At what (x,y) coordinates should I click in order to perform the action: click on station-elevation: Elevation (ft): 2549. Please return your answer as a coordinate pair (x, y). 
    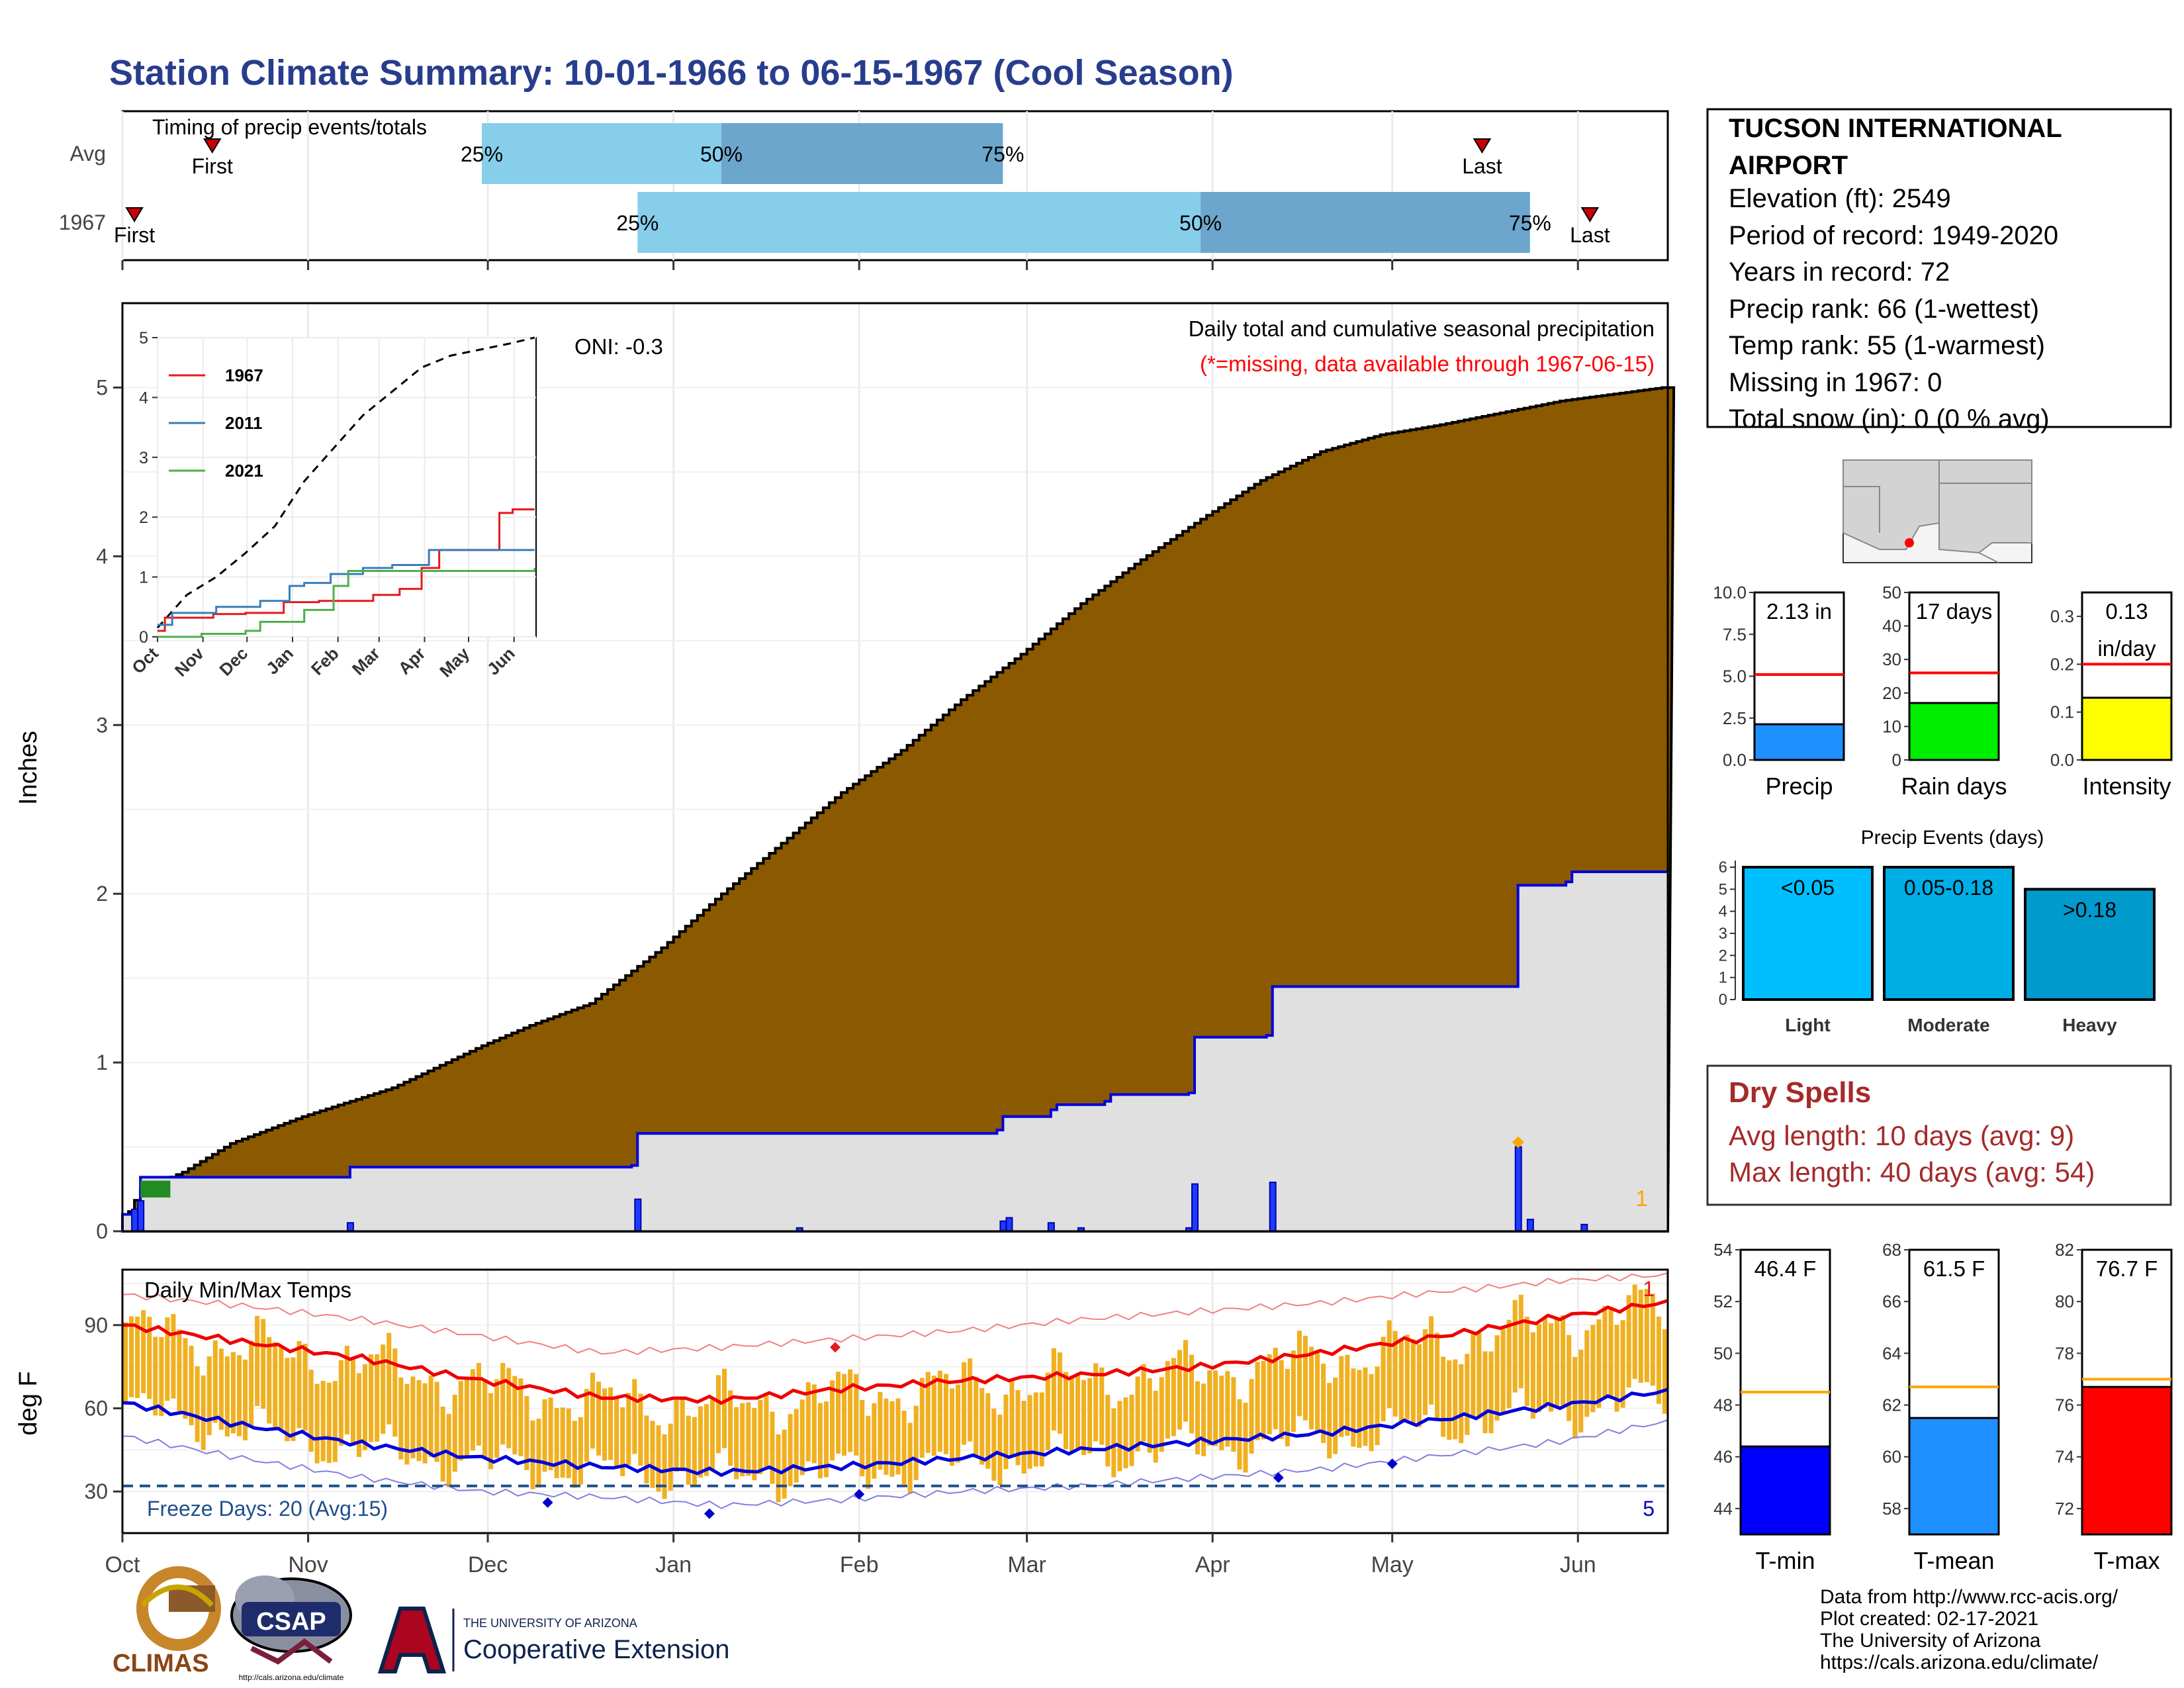
    Looking at the image, I should click on (1840, 198).